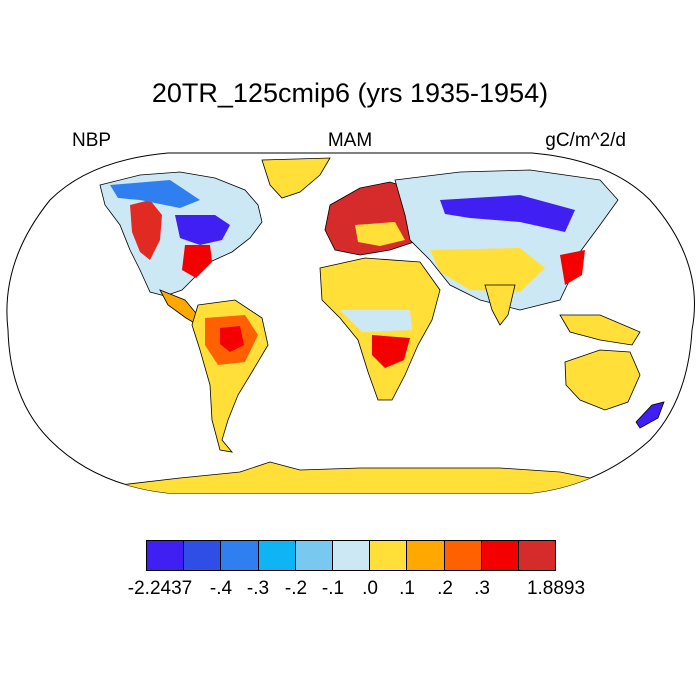 The image size is (700, 700). I want to click on colorbar-tick-label: .2, so click(445, 588).